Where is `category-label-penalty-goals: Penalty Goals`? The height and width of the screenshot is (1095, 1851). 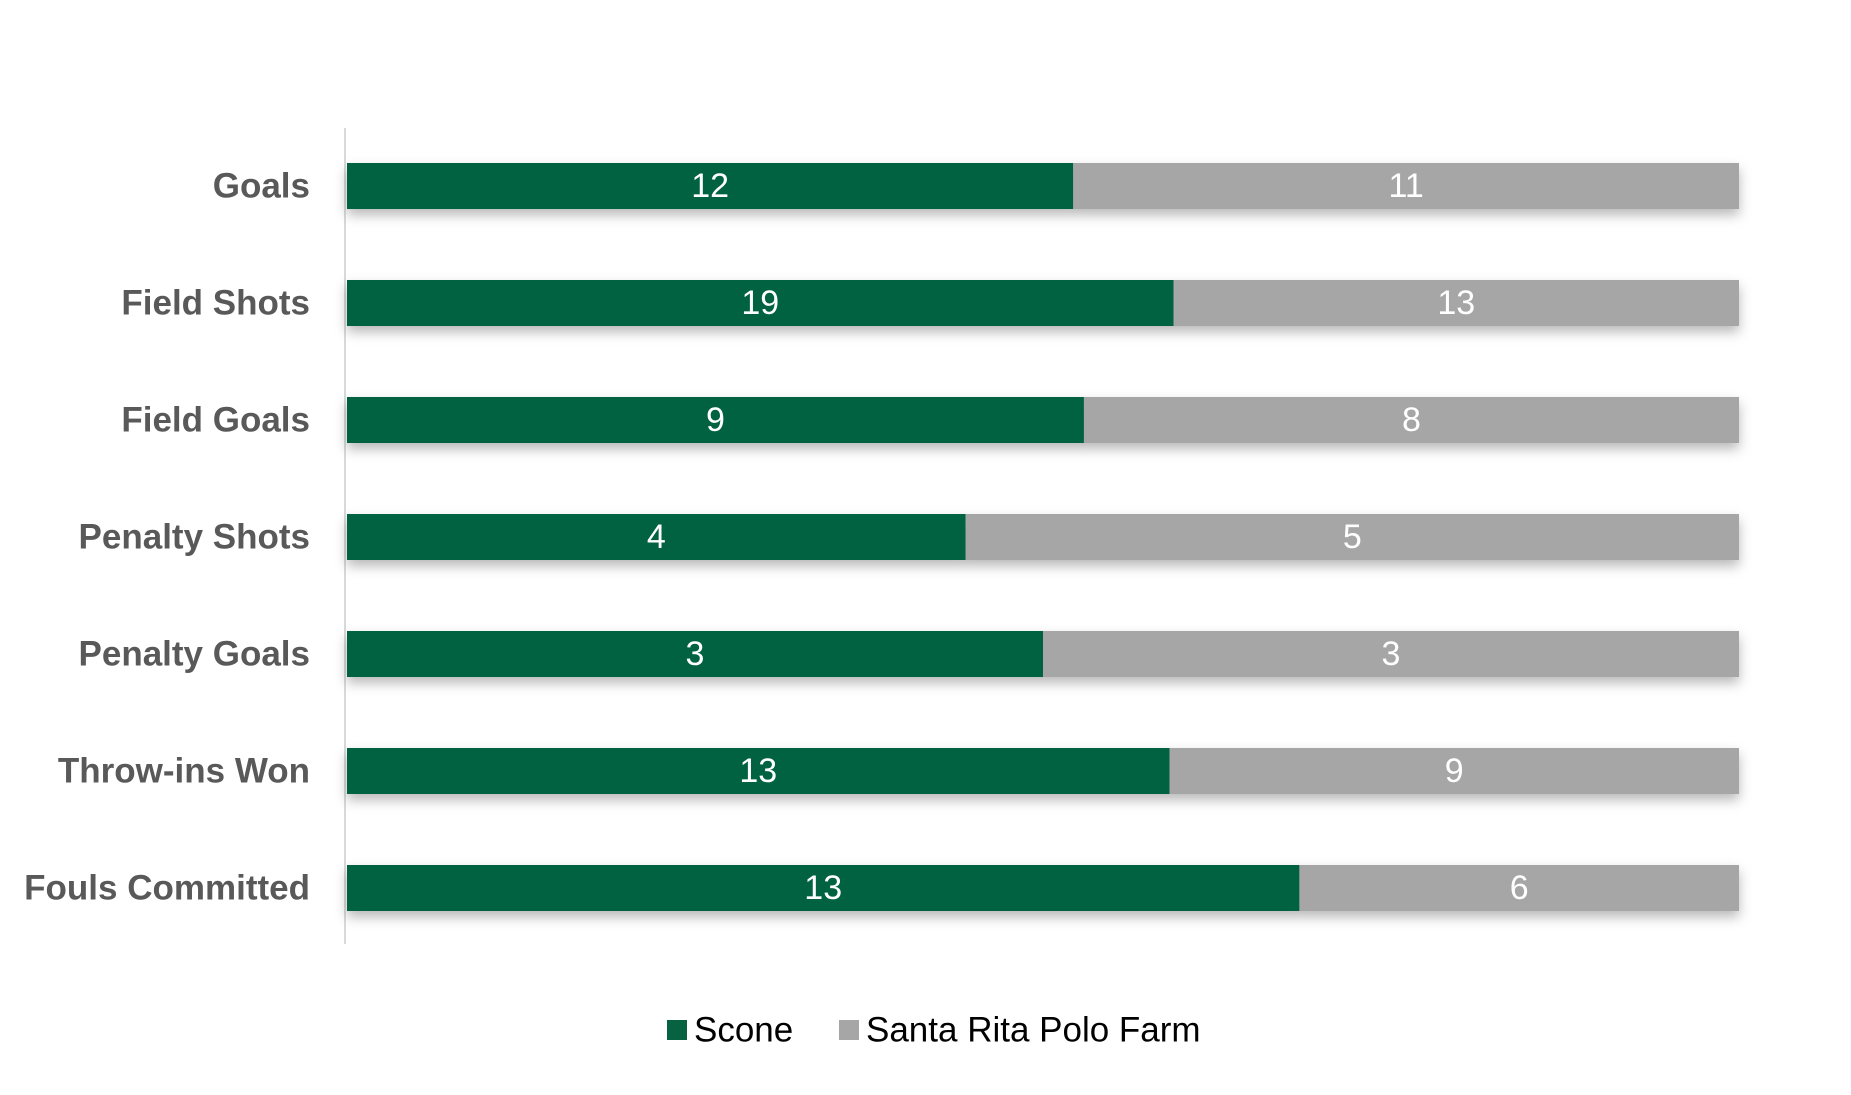
category-label-penalty-goals: Penalty Goals is located at coordinates (194, 654).